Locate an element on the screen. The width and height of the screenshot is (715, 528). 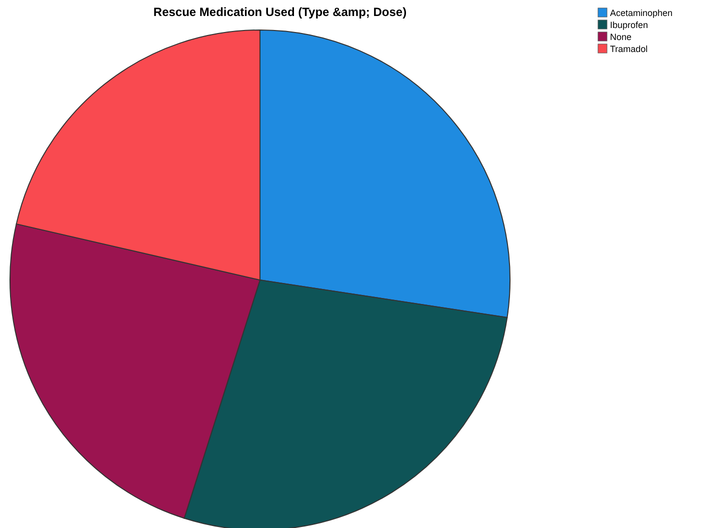
legend-label: Tramadol is located at coordinates (629, 49).